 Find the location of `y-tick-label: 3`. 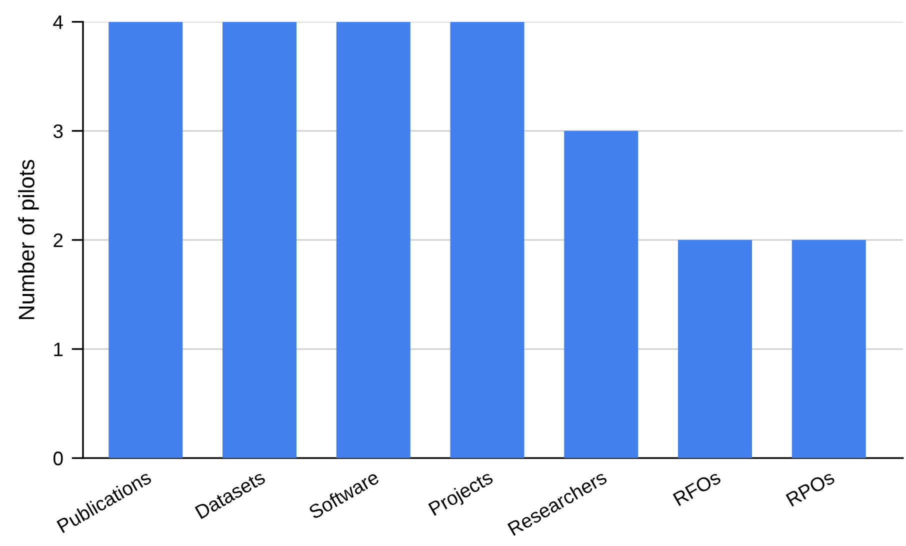

y-tick-label: 3 is located at coordinates (58, 131).